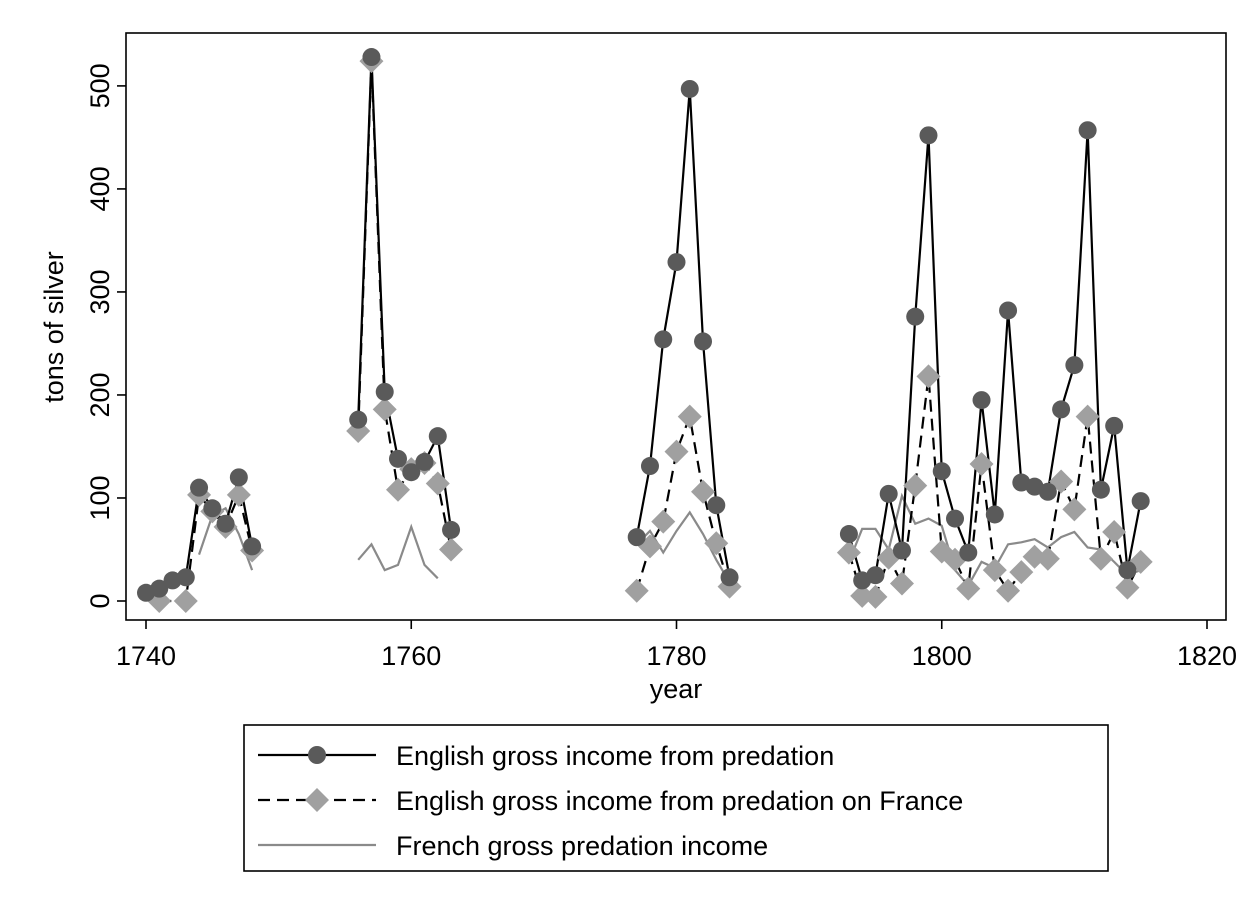 This screenshot has height=916, width=1260. What do you see at coordinates (100, 394) in the screenshot?
I see `y-tick-label: 200` at bounding box center [100, 394].